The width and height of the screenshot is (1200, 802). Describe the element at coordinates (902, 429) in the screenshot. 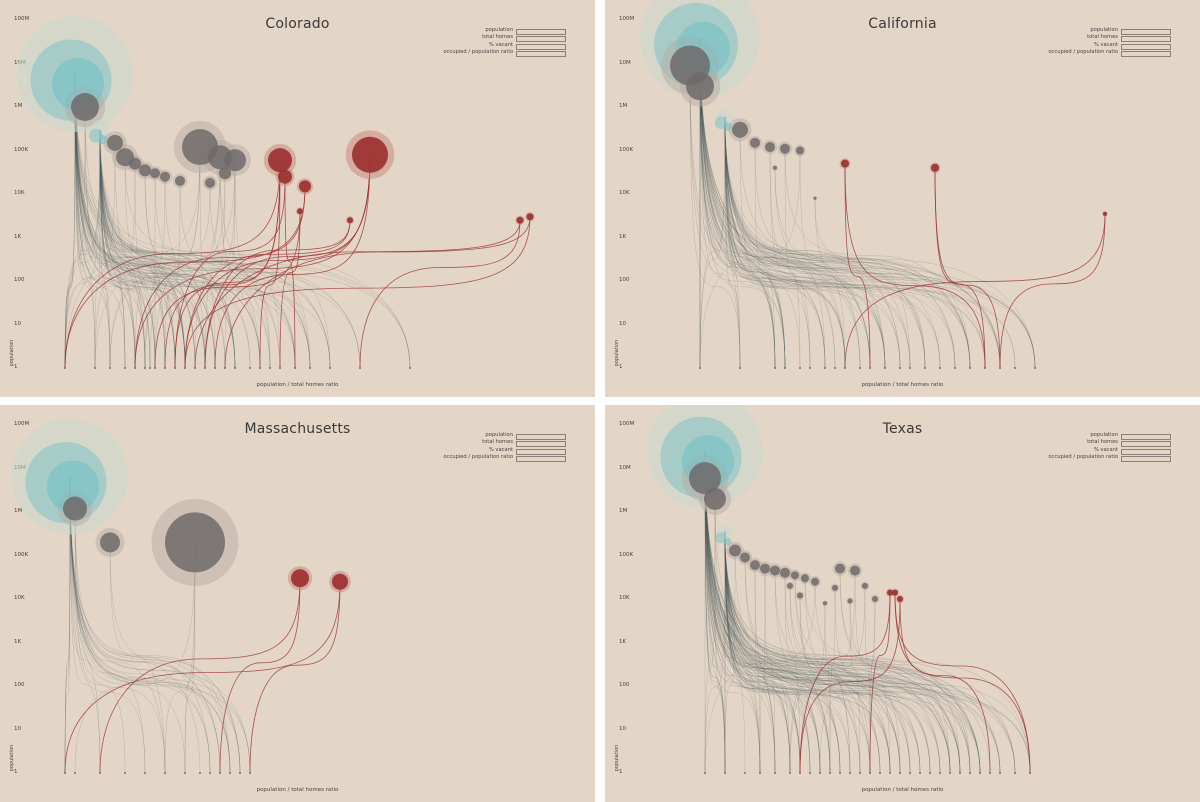

I see `chart-title: Texas` at that location.